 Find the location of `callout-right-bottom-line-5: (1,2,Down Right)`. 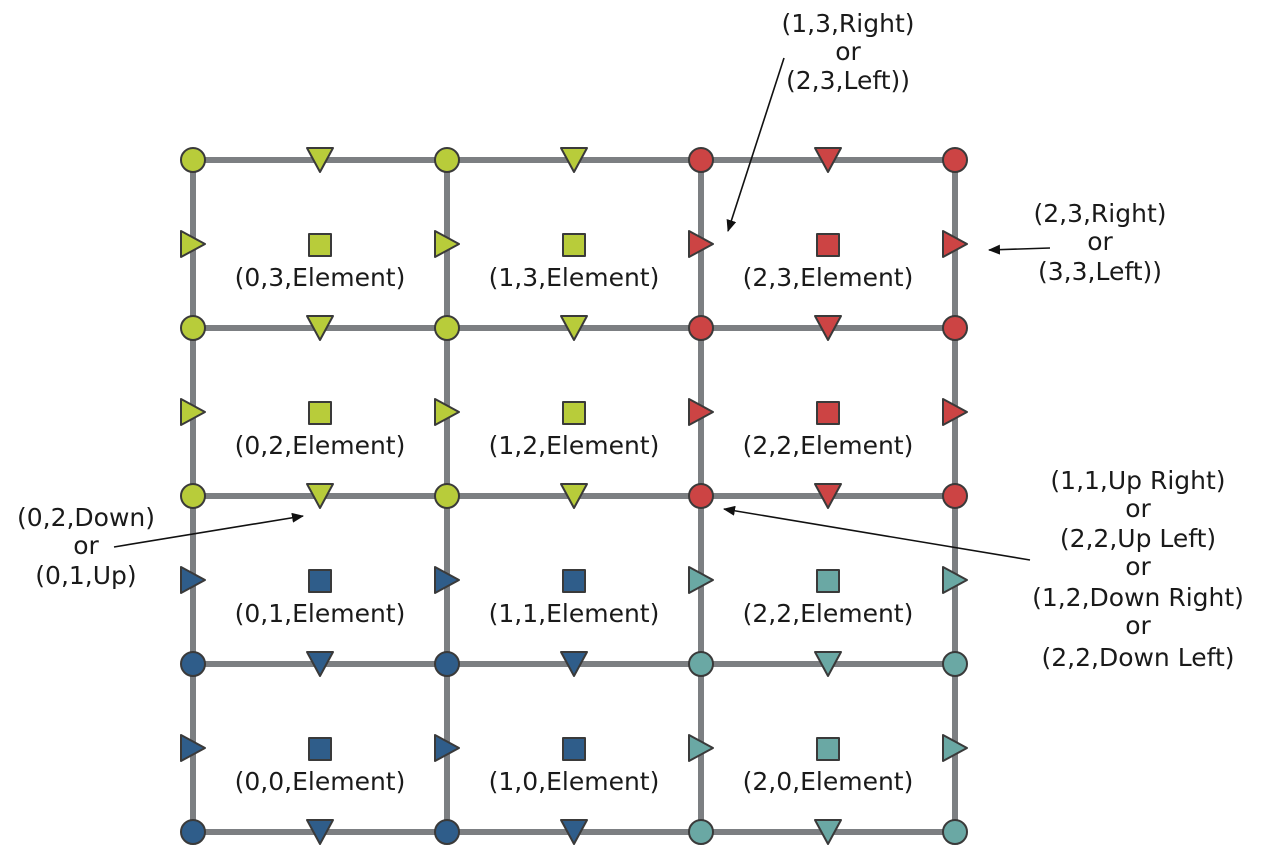

callout-right-bottom-line-5: (1,2,Down Right) is located at coordinates (1138, 597).